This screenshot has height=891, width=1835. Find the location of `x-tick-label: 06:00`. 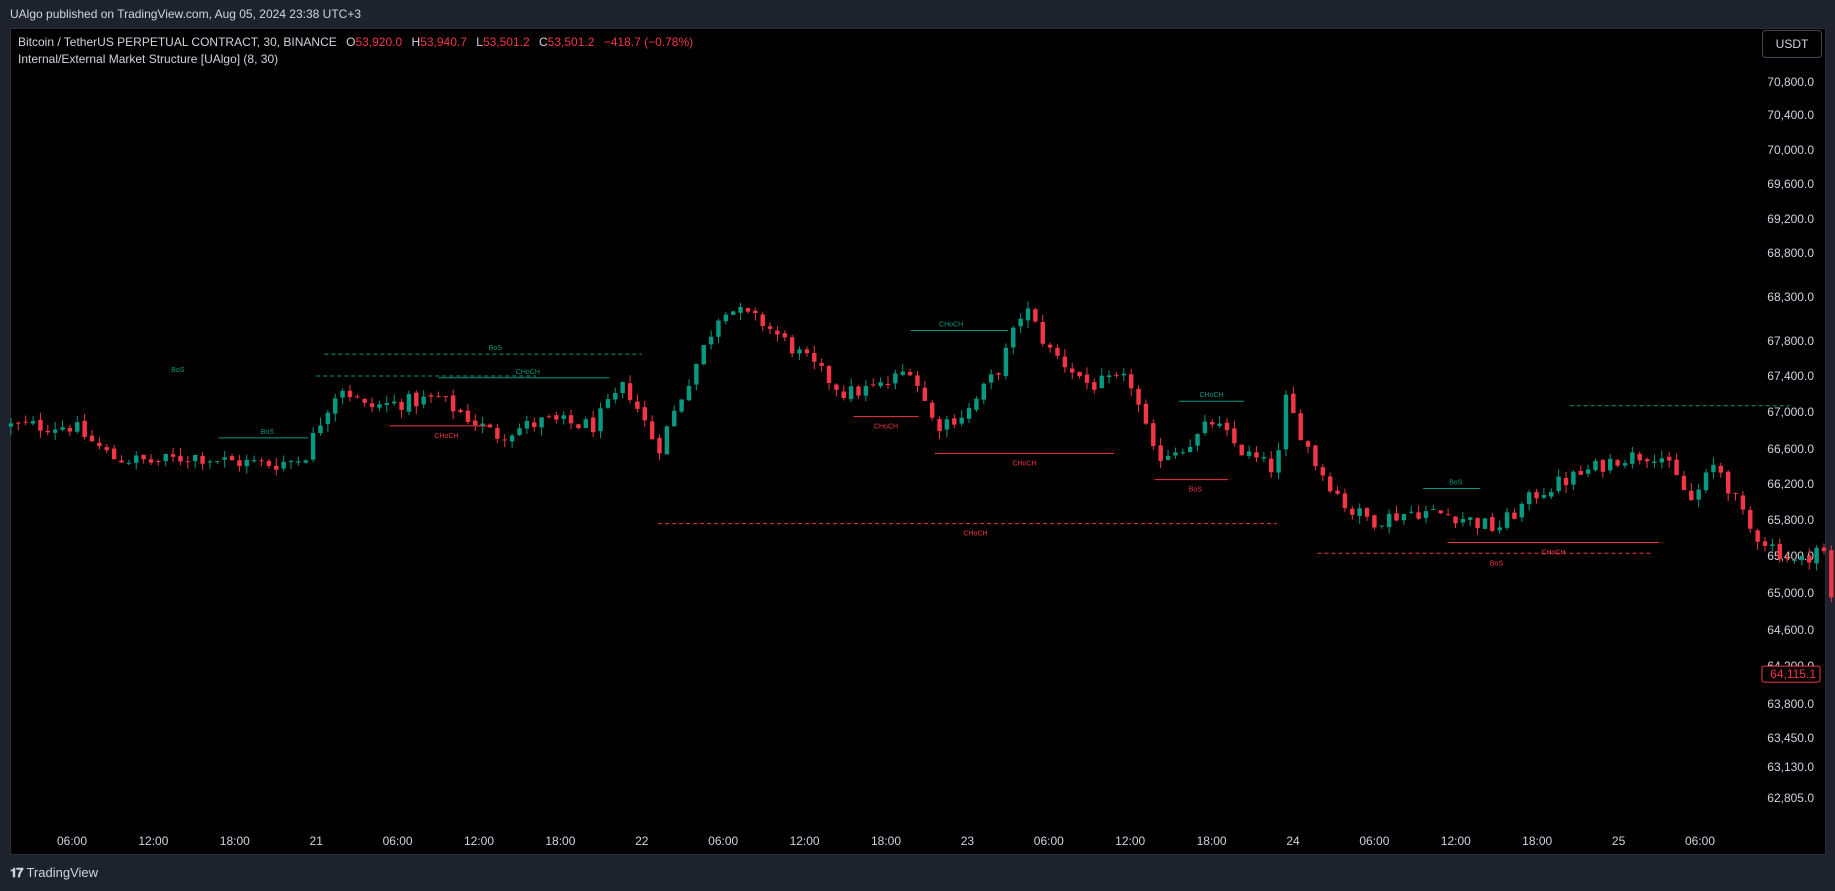

x-tick-label: 06:00 is located at coordinates (1049, 841).